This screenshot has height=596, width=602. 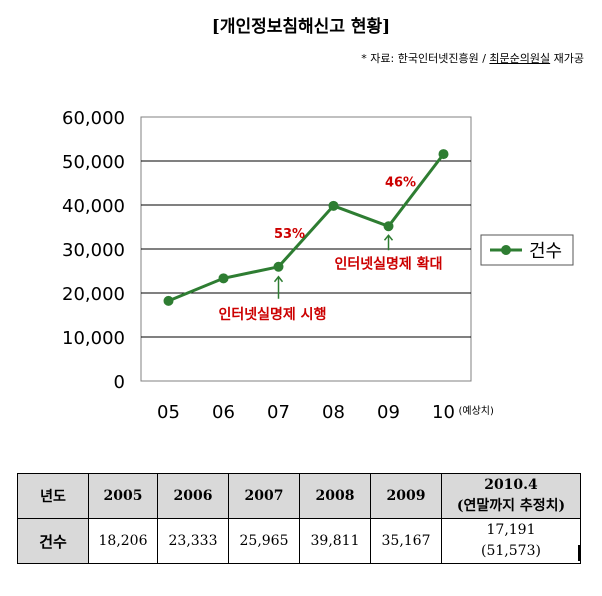 I want to click on source-note: * 자료: 한국인터넷진흥원 / 최문순의원실 재가공, so click(x=472, y=58).